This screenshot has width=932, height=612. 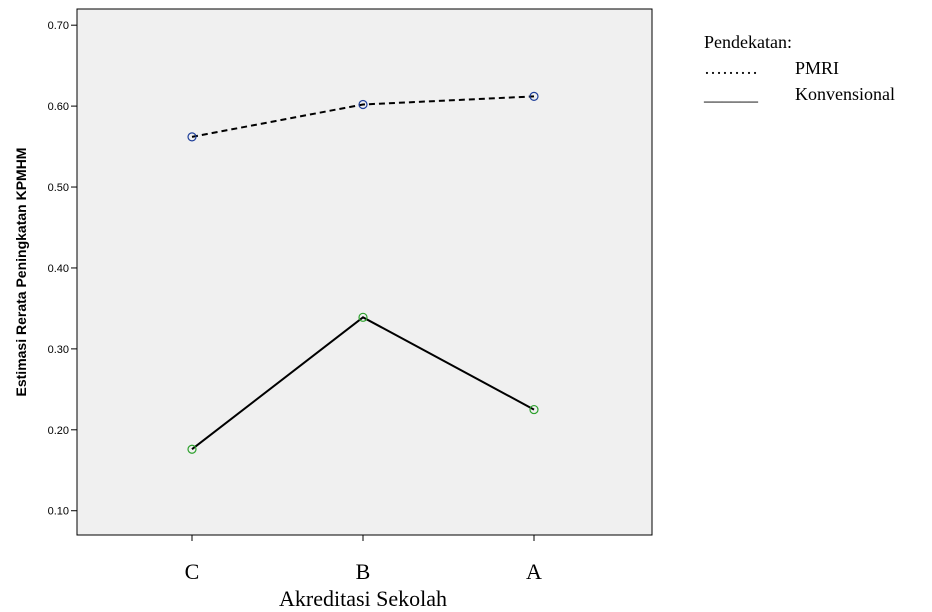 What do you see at coordinates (192, 571) in the screenshot?
I see `x-tick-label: C` at bounding box center [192, 571].